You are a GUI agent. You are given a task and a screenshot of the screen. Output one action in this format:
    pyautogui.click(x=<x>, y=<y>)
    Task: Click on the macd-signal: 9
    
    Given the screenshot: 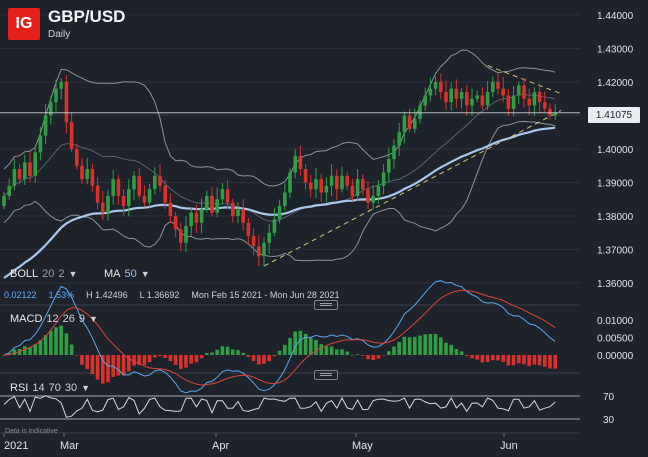 What is the action you would take?
    pyautogui.click(x=82, y=319)
    